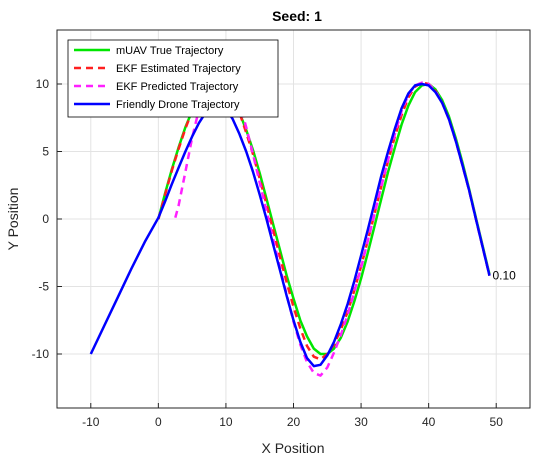 This screenshot has height=461, width=550. I want to click on x-tick-label: 10, so click(226, 422).